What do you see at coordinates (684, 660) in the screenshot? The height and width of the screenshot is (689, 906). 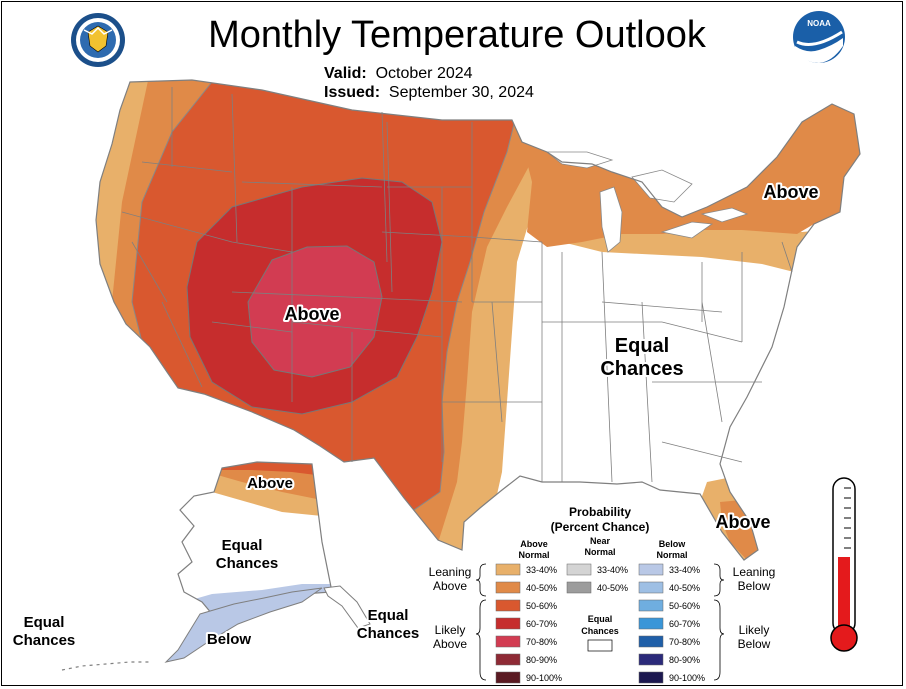 I see `legend-below-label-5: 80-90%` at bounding box center [684, 660].